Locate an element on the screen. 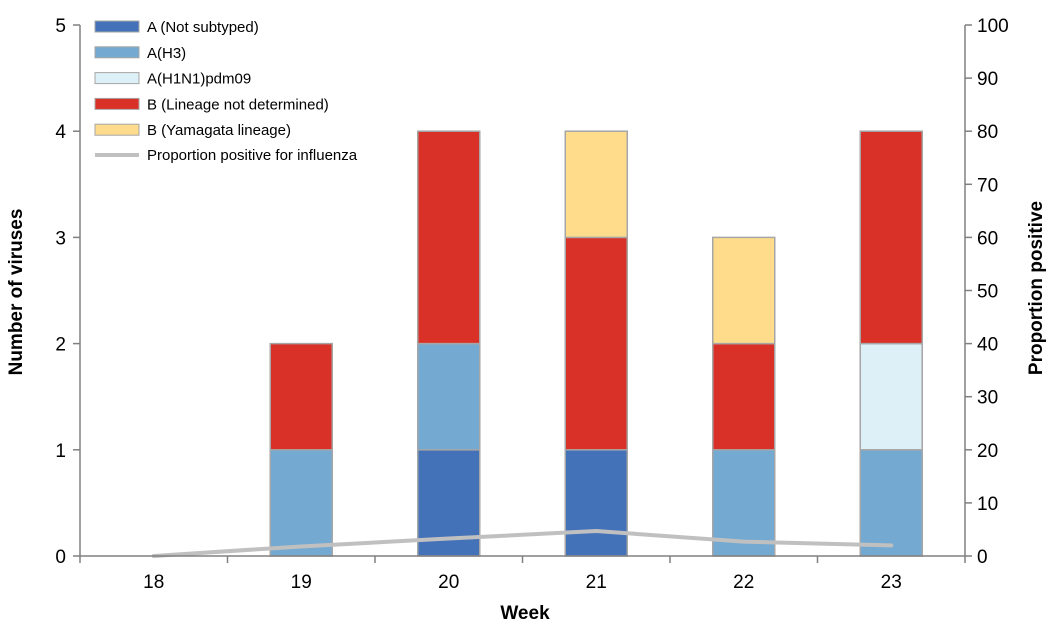 This screenshot has width=1050, height=626. y-tick-label: 0 is located at coordinates (60, 557).